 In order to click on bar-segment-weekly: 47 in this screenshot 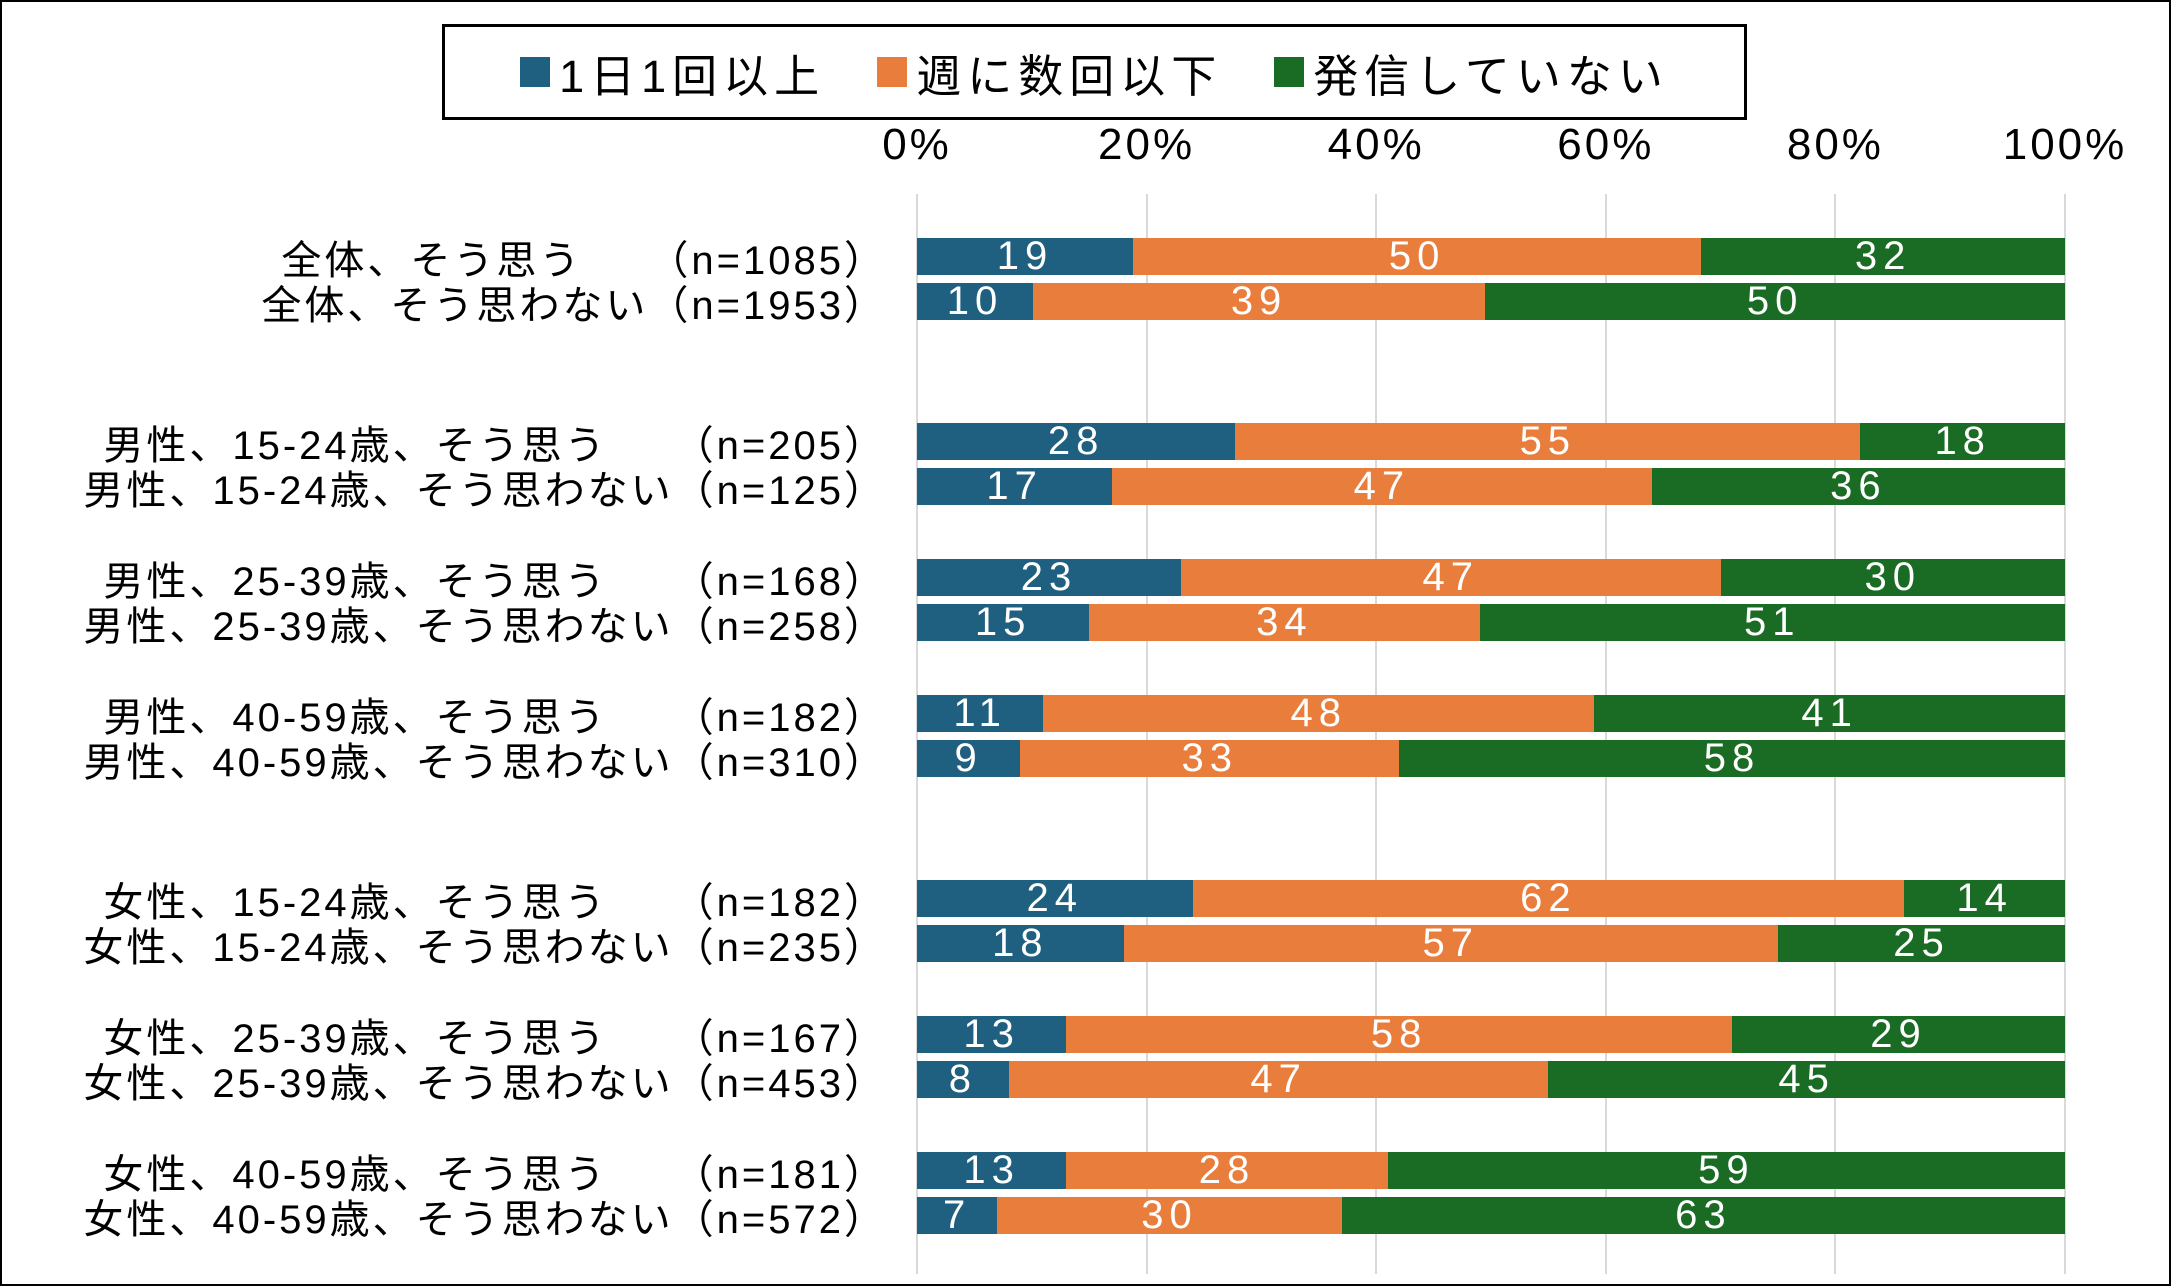, I will do `click(1382, 486)`.